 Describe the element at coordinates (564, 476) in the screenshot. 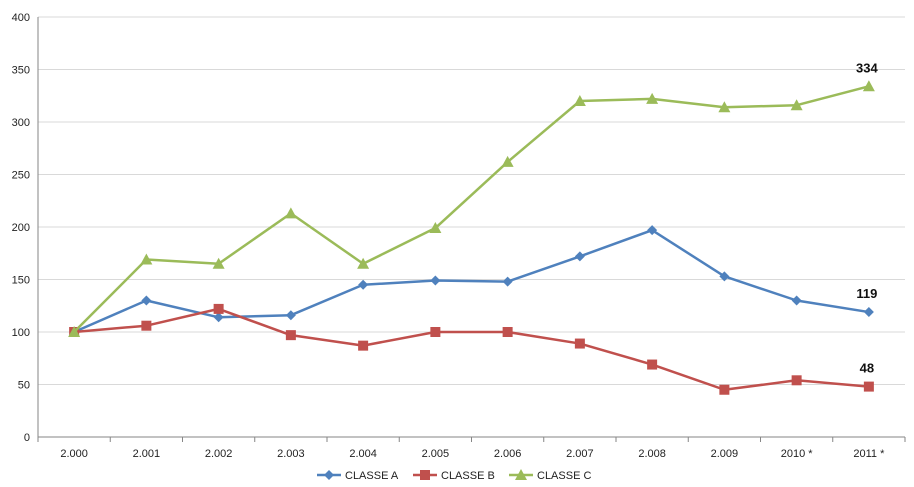

I see `legend-label: CLASSE C` at that location.